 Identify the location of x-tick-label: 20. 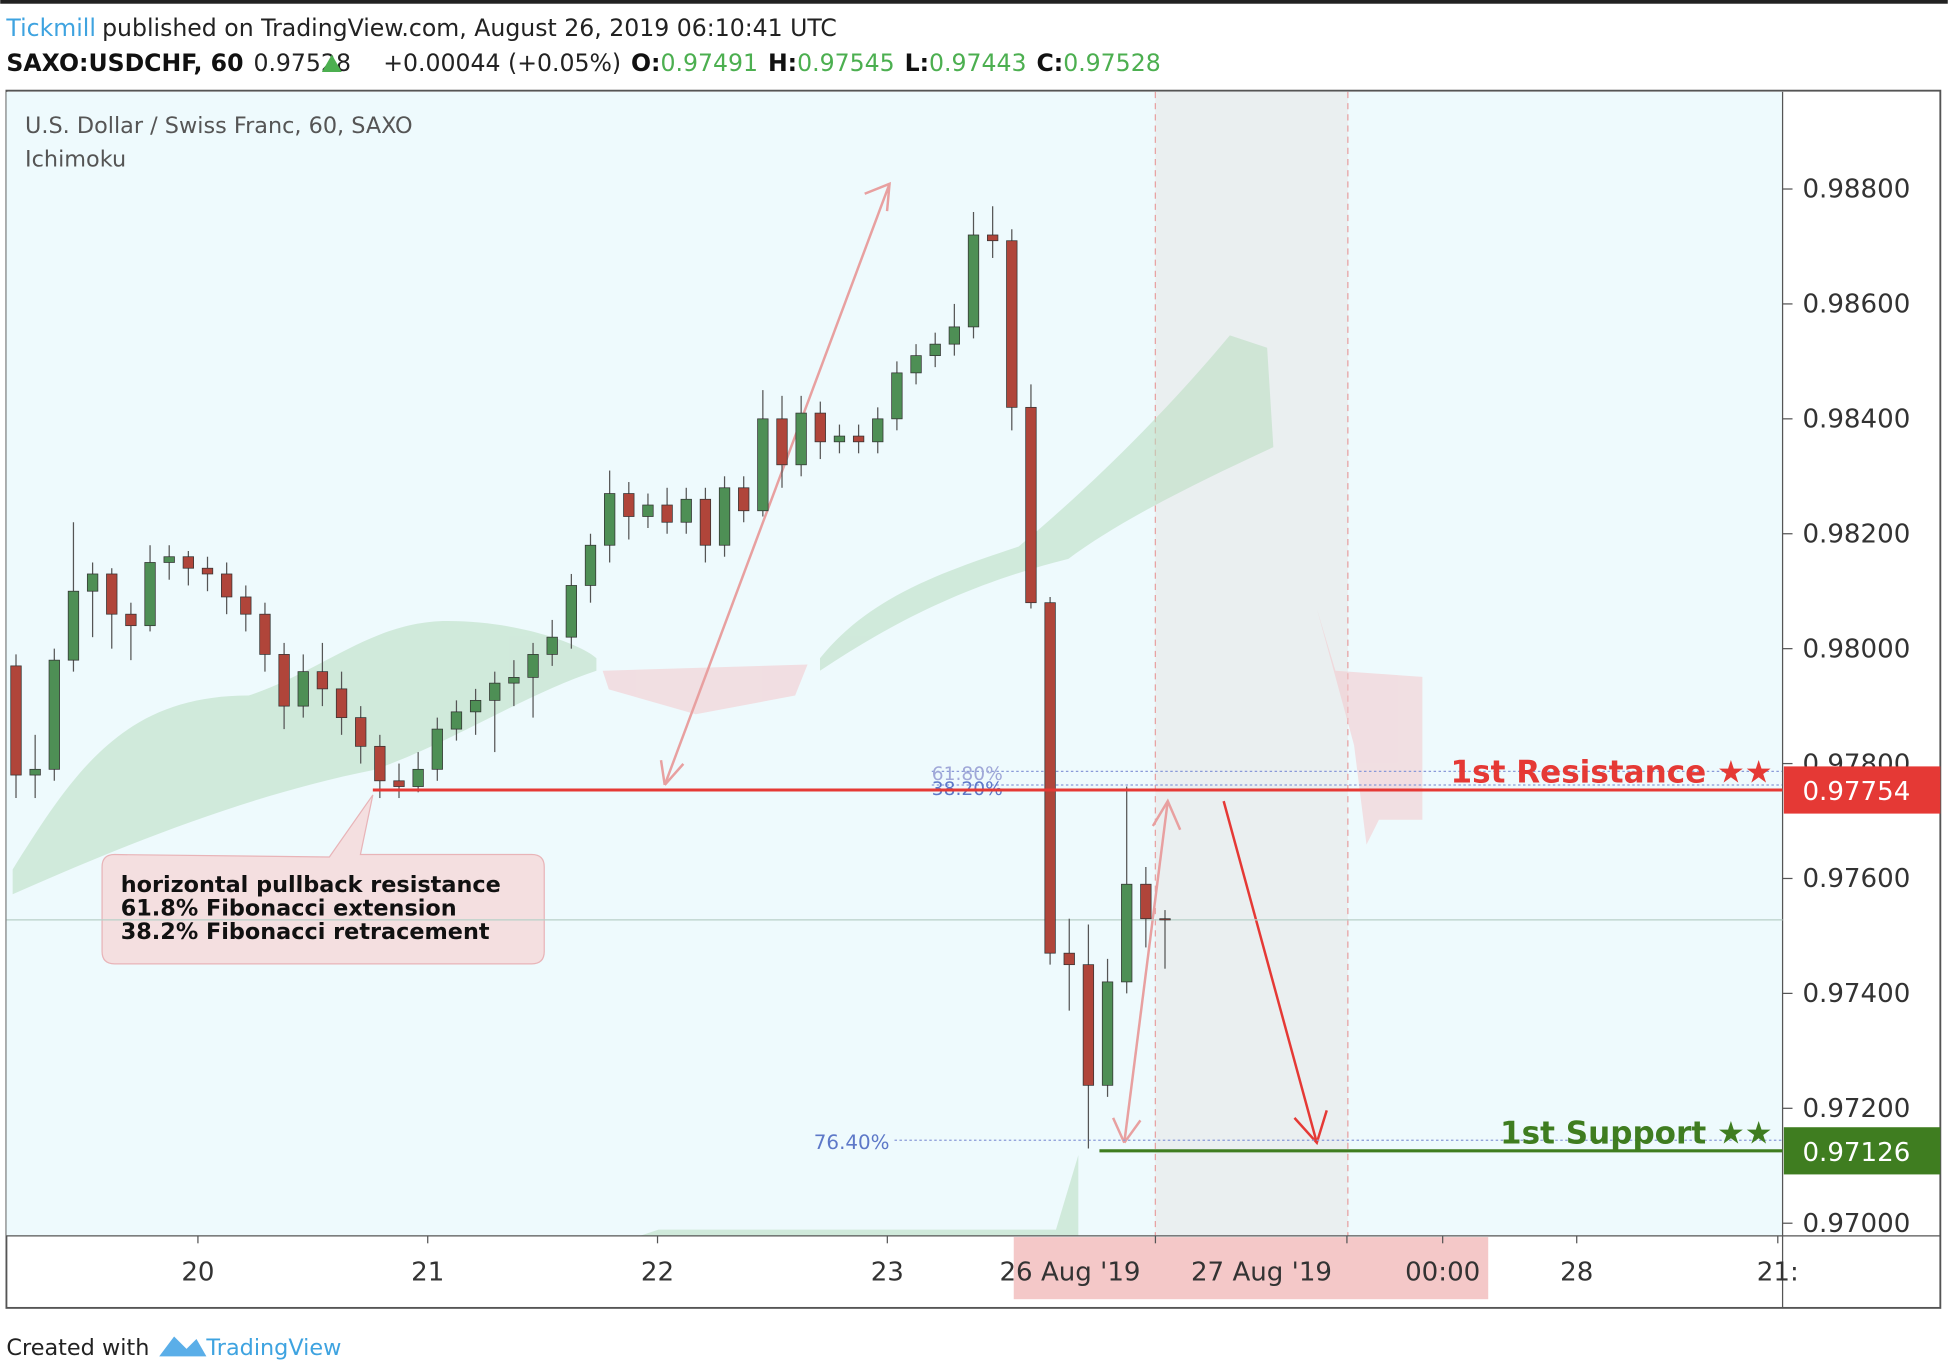
(197, 1273).